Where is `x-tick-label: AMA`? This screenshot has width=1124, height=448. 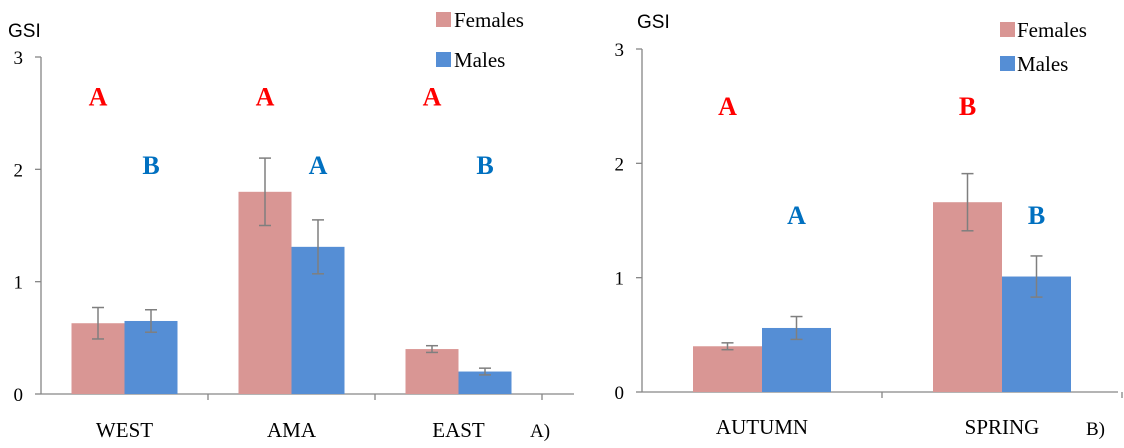
x-tick-label: AMA is located at coordinates (292, 430).